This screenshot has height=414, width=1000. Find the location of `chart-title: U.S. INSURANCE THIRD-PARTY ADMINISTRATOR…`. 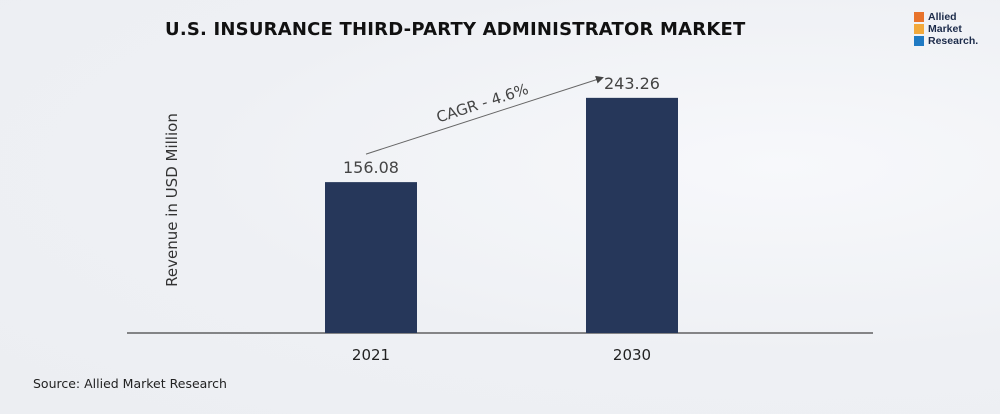

chart-title: U.S. INSURANCE THIRD-PARTY ADMINISTRATOR… is located at coordinates (455, 29).